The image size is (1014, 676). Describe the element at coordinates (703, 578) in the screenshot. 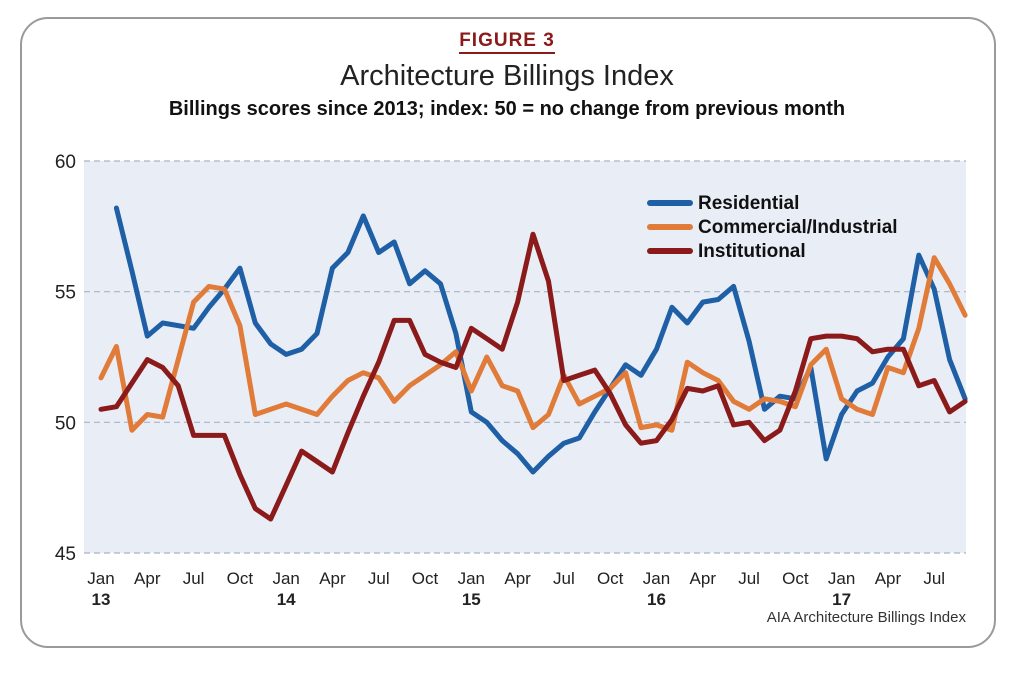

I see `x-tick-label-39: Apr` at that location.